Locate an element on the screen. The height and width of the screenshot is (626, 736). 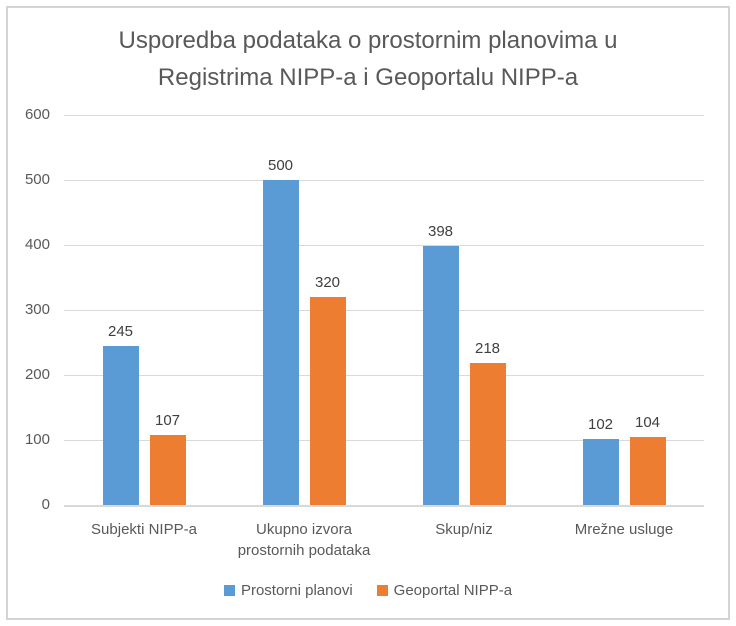
legend-item: Geoportal NIPP-a is located at coordinates (444, 590).